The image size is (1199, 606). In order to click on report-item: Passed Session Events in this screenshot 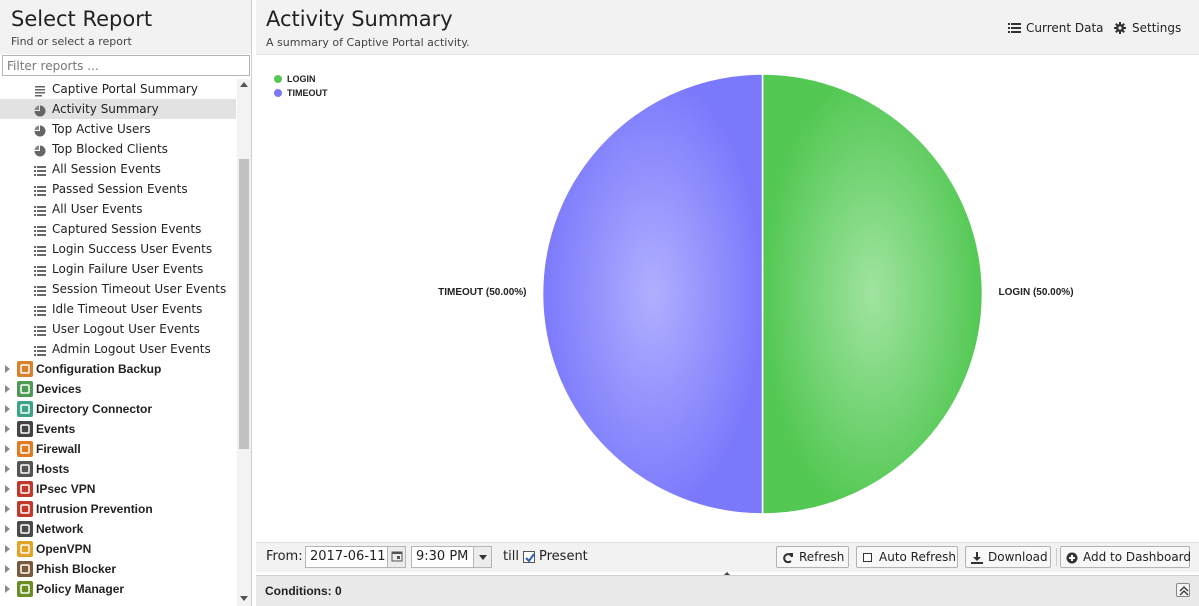, I will do `click(118, 189)`.